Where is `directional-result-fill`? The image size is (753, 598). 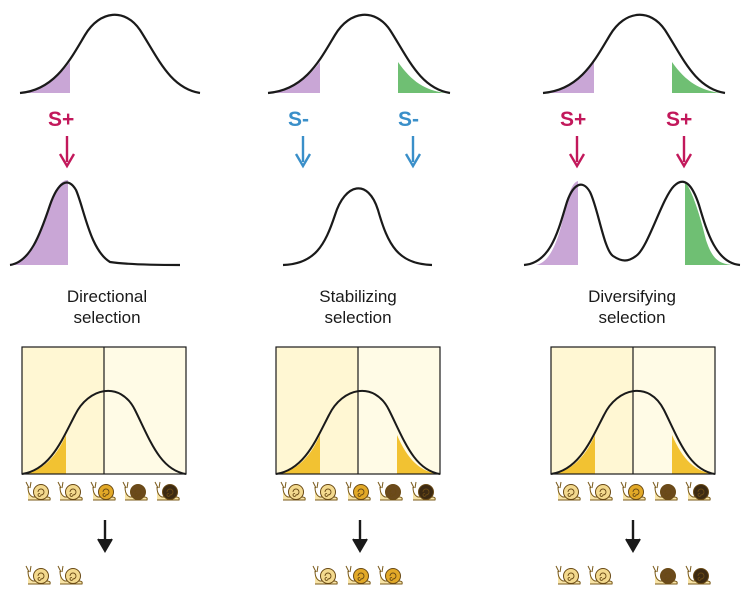 directional-result-fill is located at coordinates (39, 222).